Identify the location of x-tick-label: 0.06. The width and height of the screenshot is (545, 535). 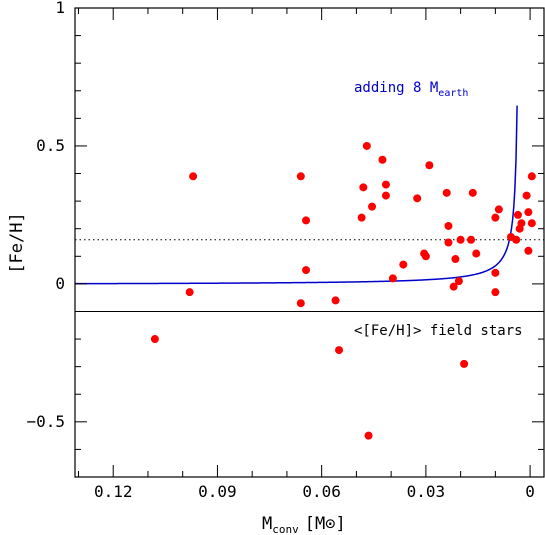
(321, 491).